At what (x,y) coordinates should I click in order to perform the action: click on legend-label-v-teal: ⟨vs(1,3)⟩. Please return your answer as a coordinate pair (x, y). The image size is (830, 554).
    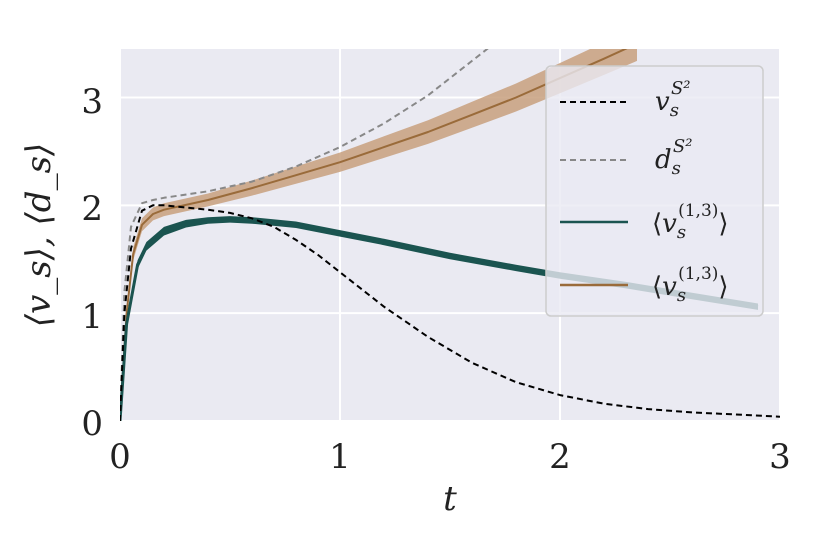
    Looking at the image, I should click on (690, 222).